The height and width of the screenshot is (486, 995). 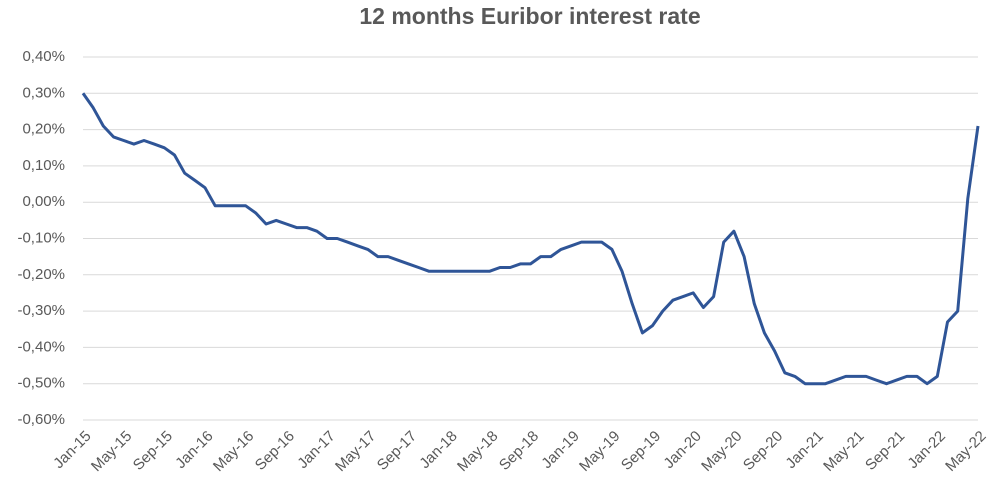 I want to click on y-tick-label: -0,50%, so click(x=41, y=383).